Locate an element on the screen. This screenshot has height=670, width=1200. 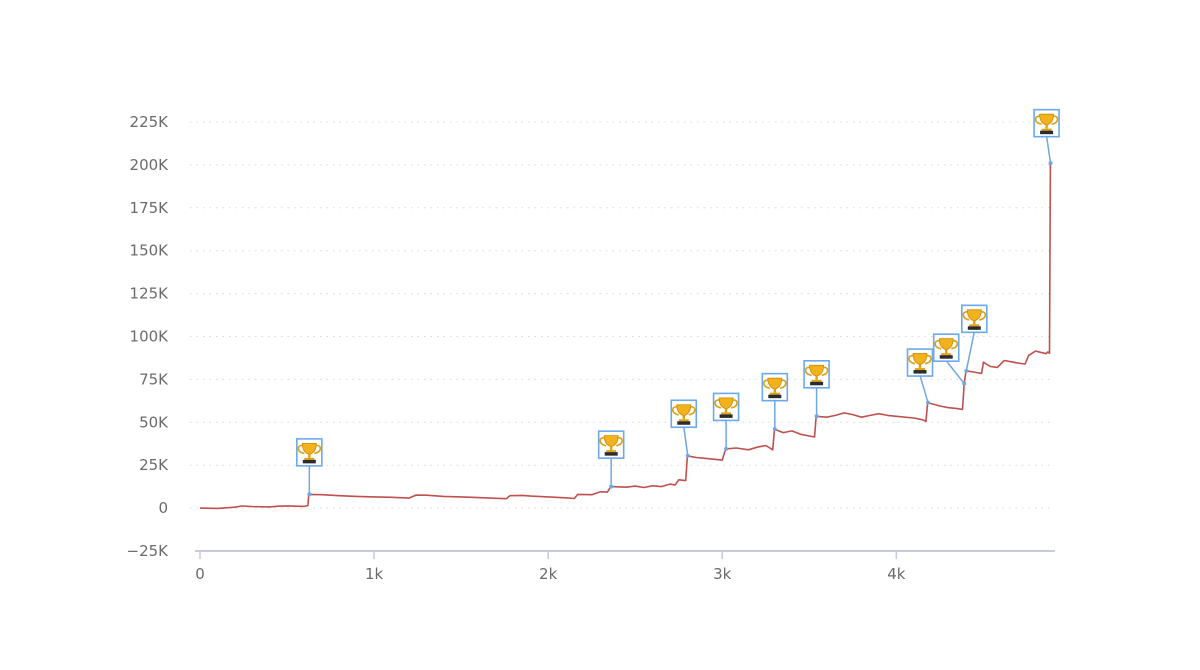
x-axis: 0 1k 2k 3k 4k is located at coordinates (625, 566).